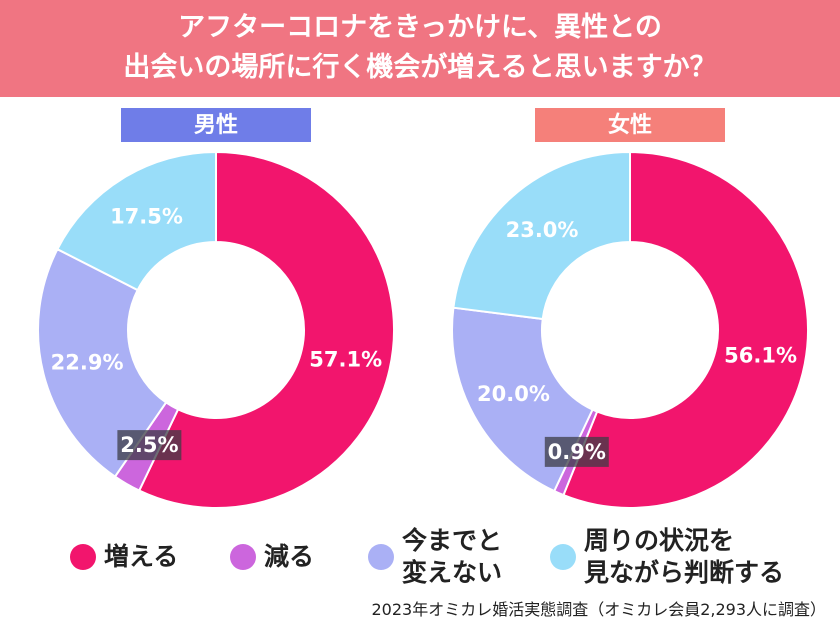  I want to click on legend-label: 増える, so click(141, 556).